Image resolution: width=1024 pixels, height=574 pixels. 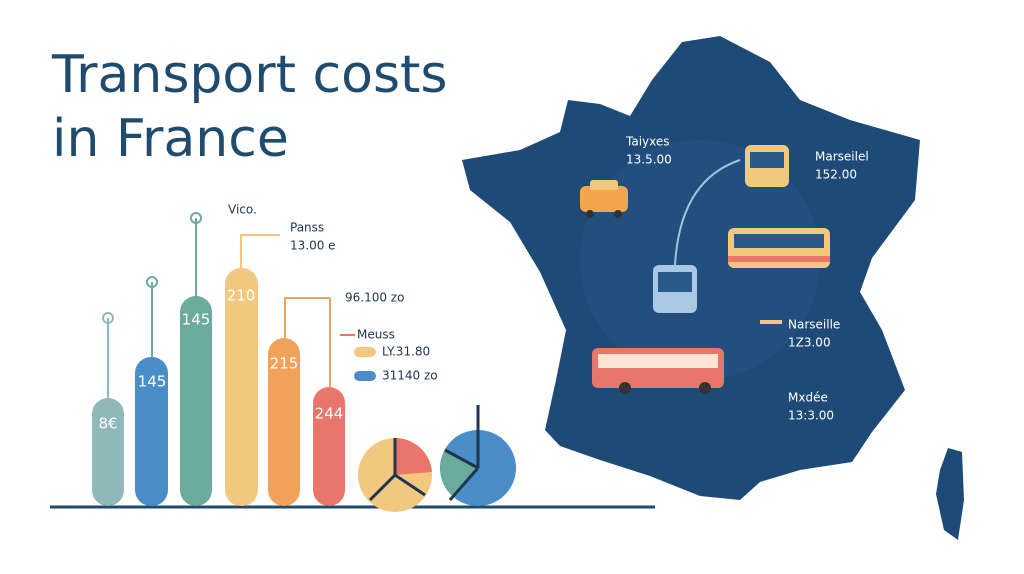 What do you see at coordinates (649, 160) in the screenshot?
I see `map-value: 13.5.00` at bounding box center [649, 160].